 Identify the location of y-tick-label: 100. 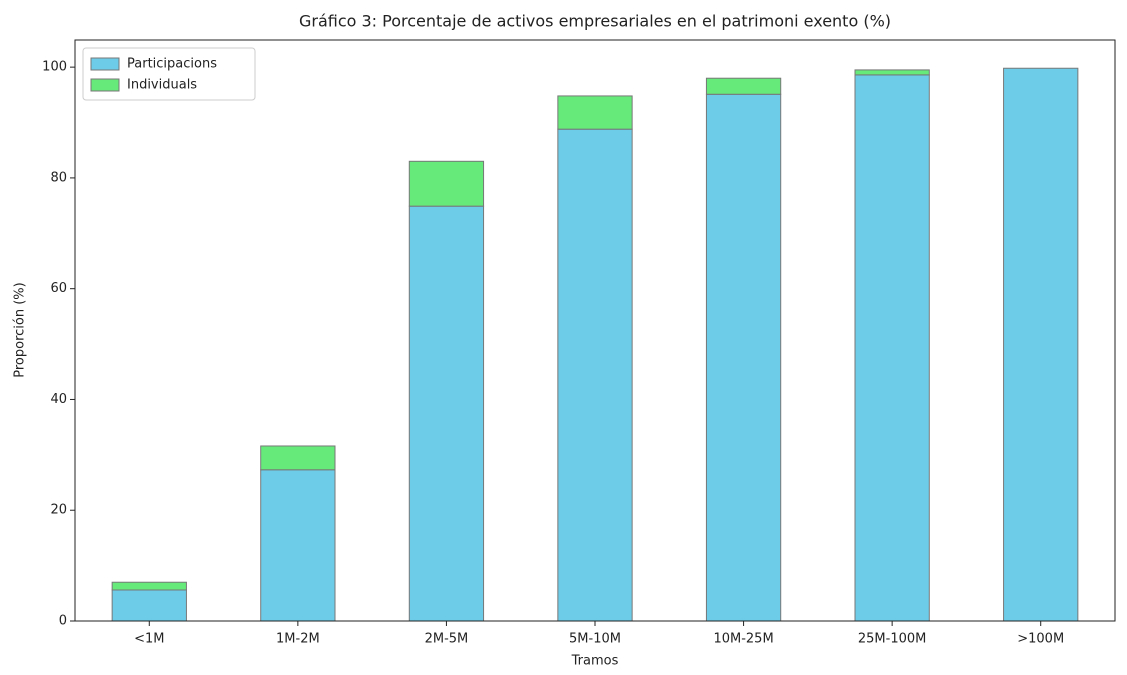
(54, 67).